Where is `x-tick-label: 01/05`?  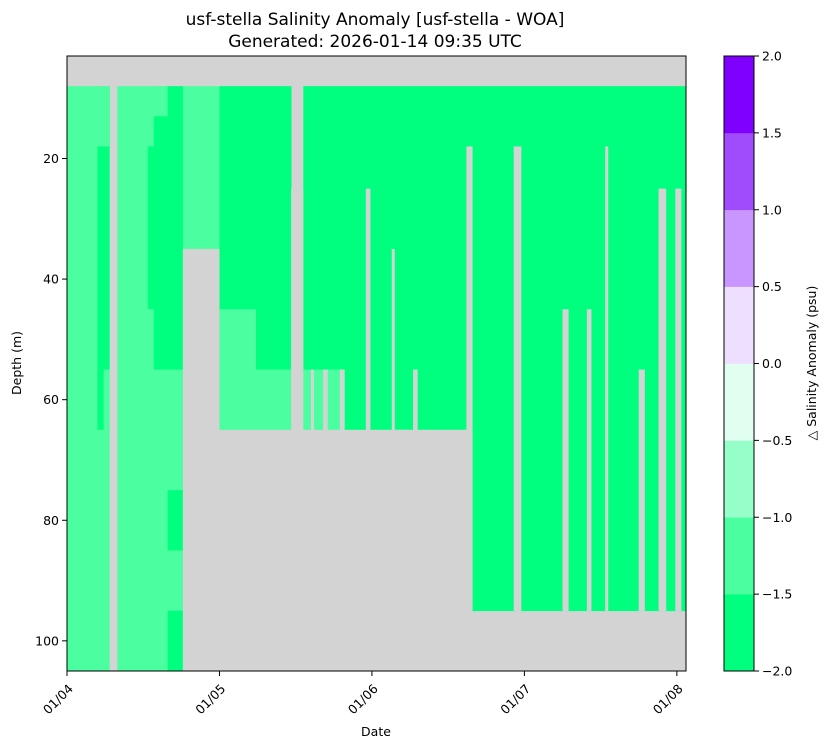
x-tick-label: 01/05 is located at coordinates (210, 699).